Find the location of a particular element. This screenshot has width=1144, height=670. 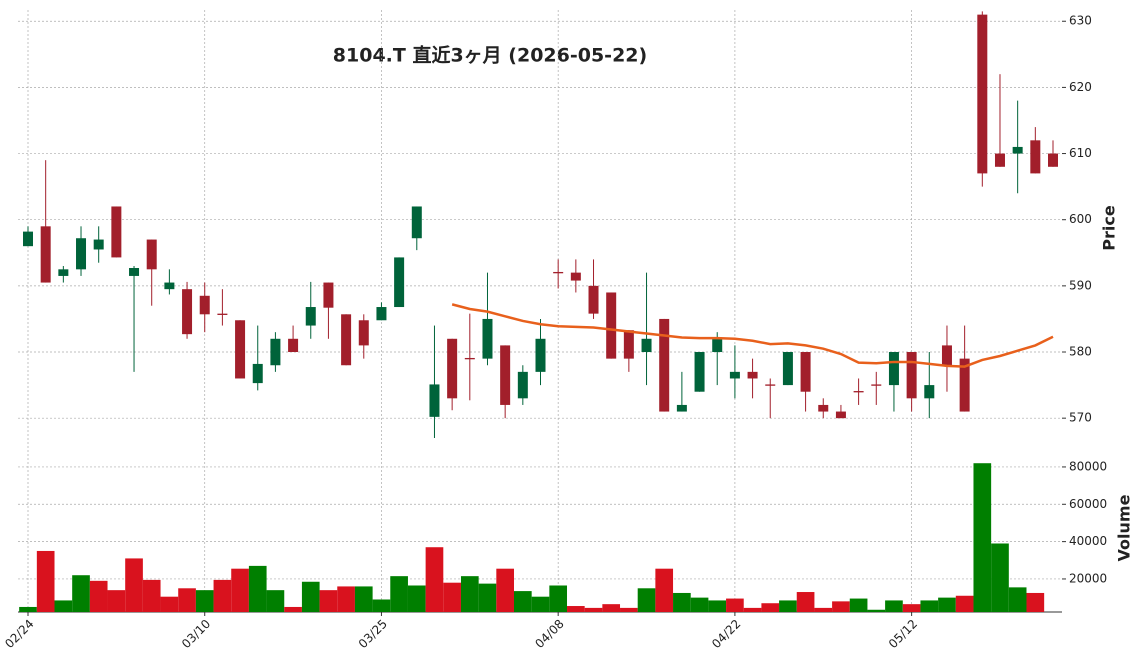

y-tick-label: 590 is located at coordinates (1080, 285).